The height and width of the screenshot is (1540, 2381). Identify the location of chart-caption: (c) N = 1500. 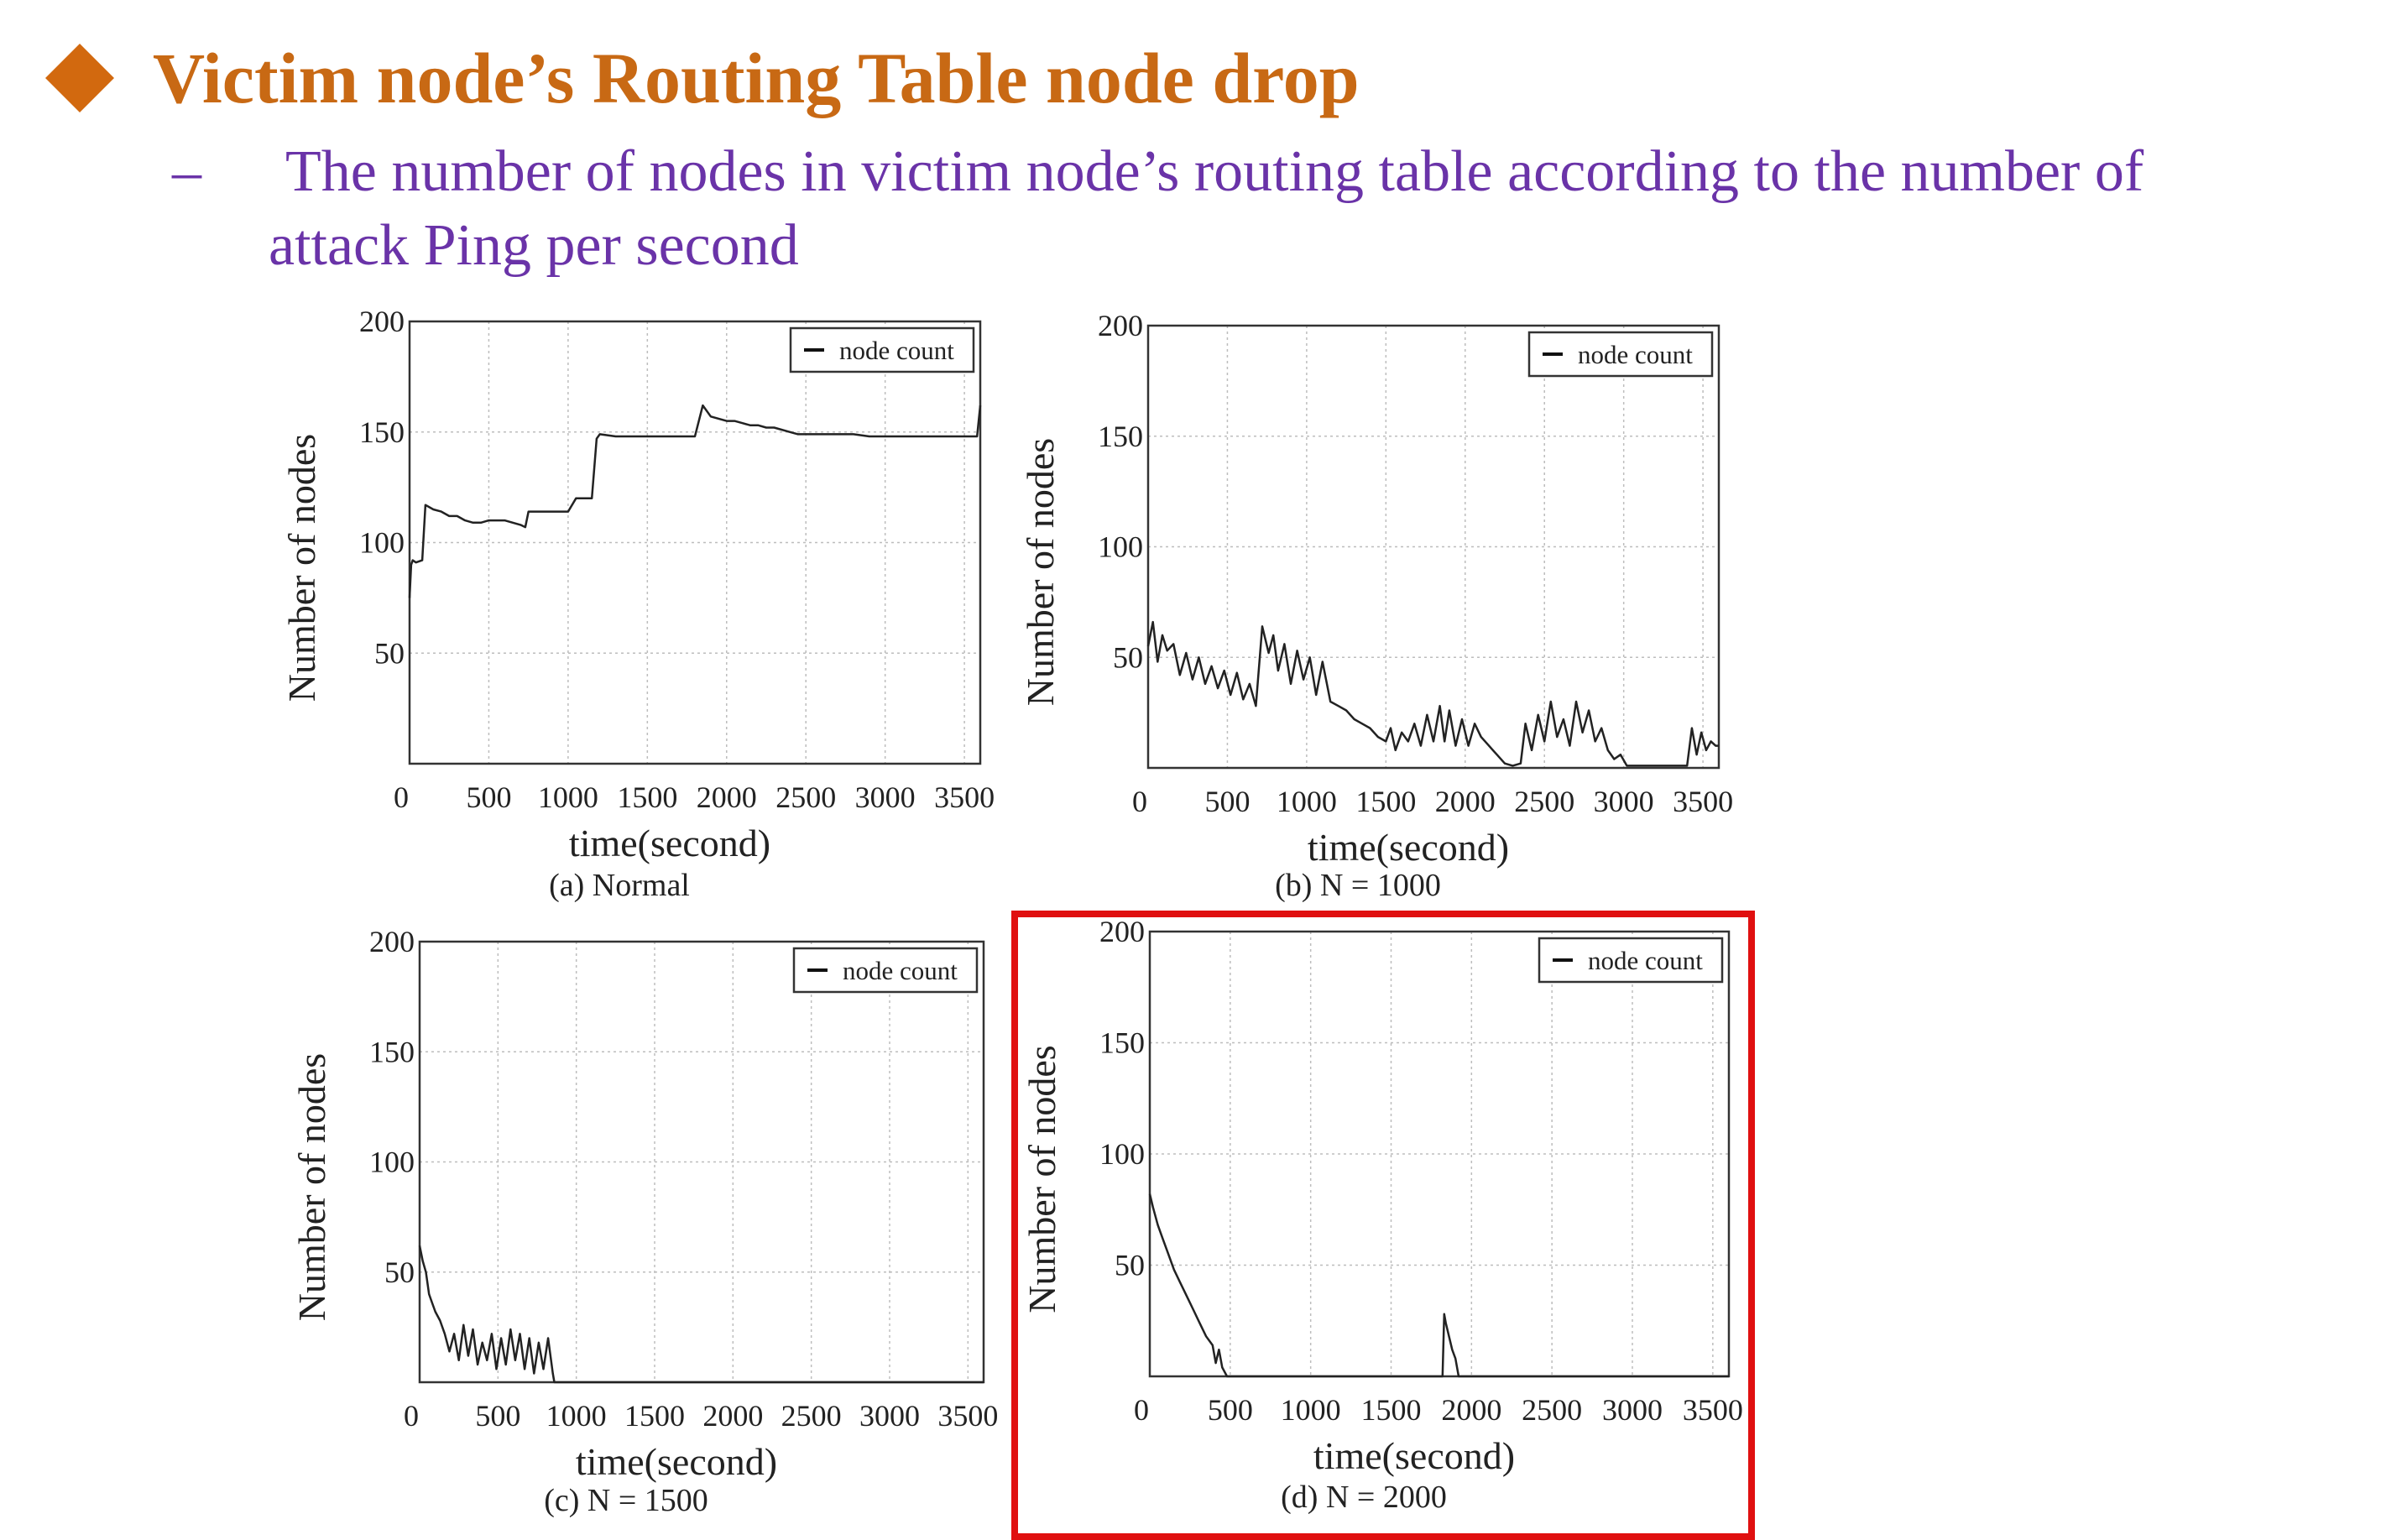
(626, 1500).